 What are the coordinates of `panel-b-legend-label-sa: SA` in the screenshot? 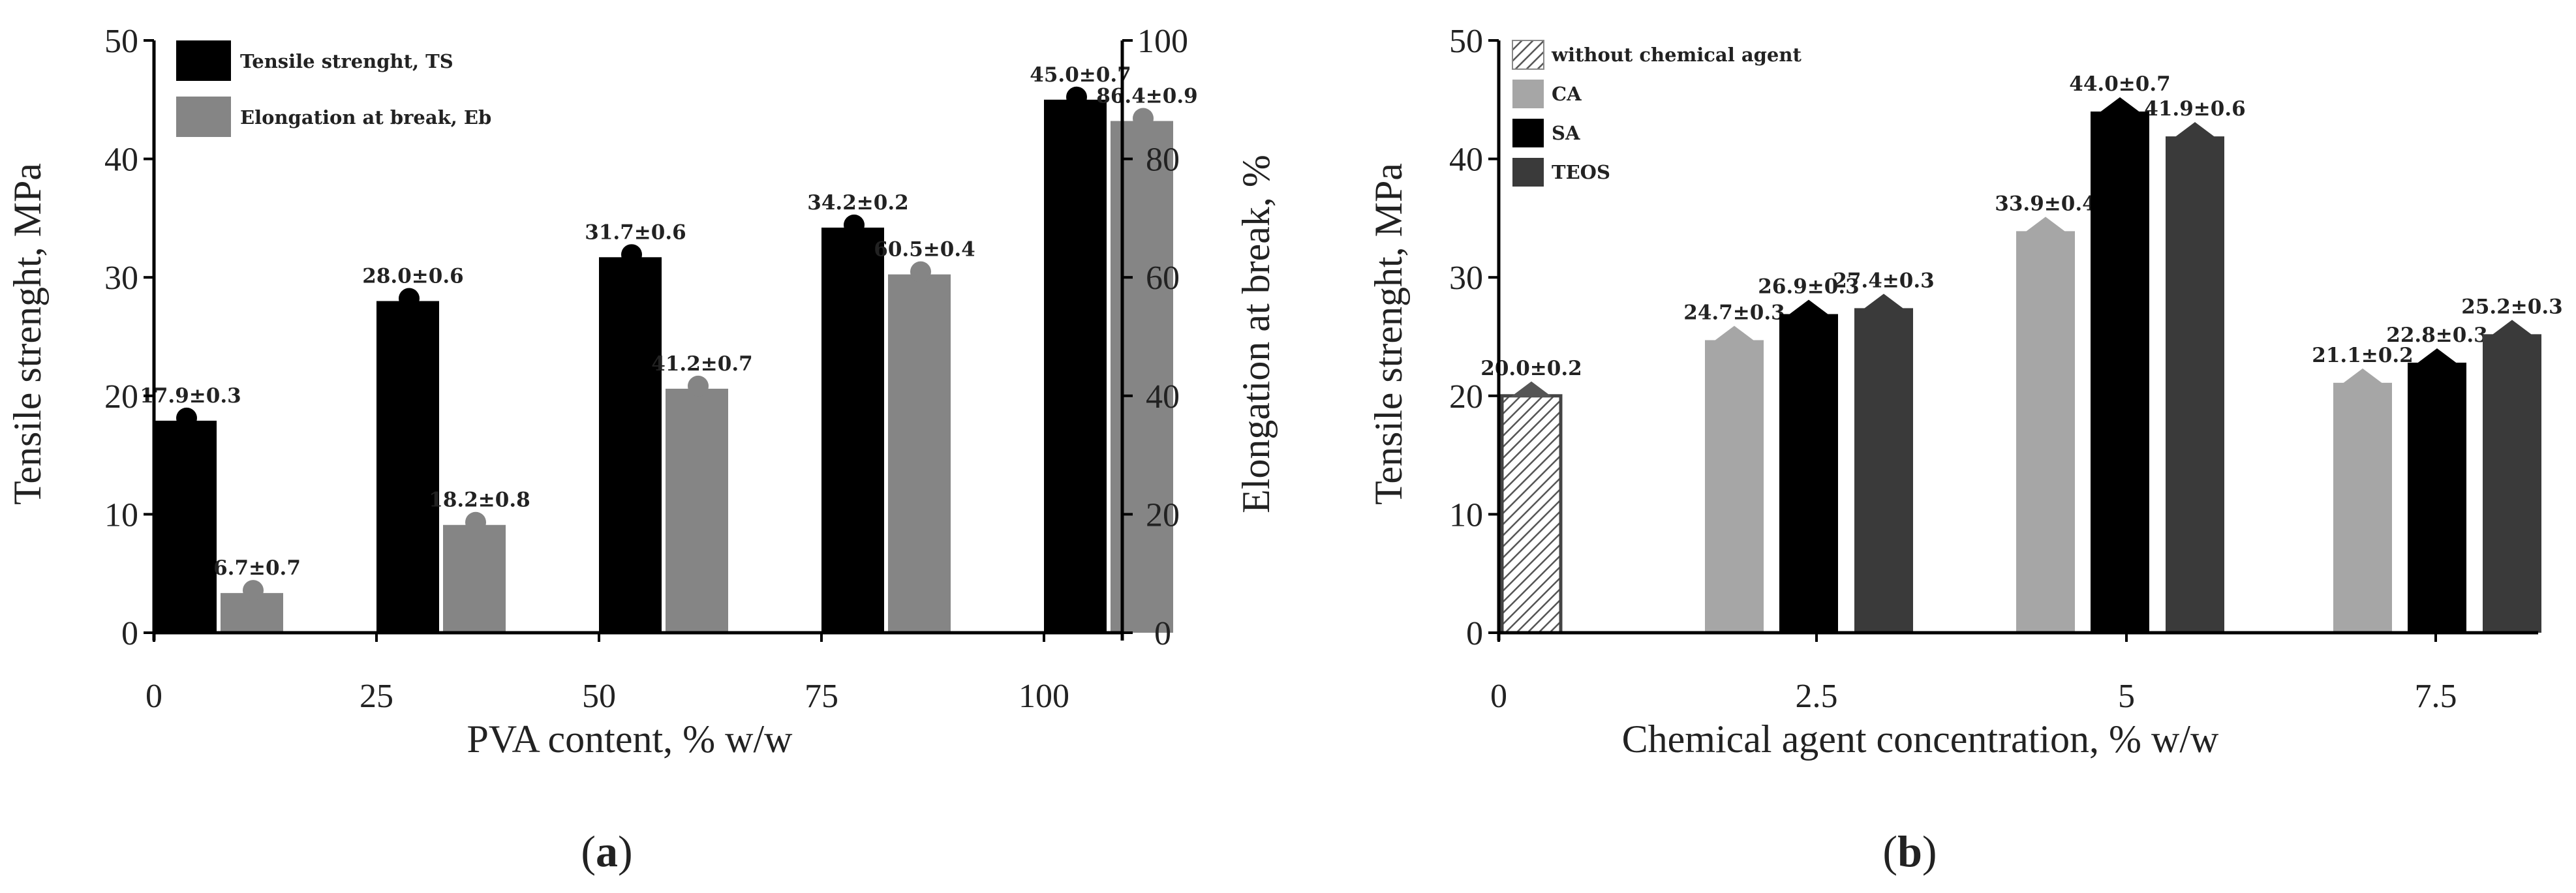 It's located at (1566, 133).